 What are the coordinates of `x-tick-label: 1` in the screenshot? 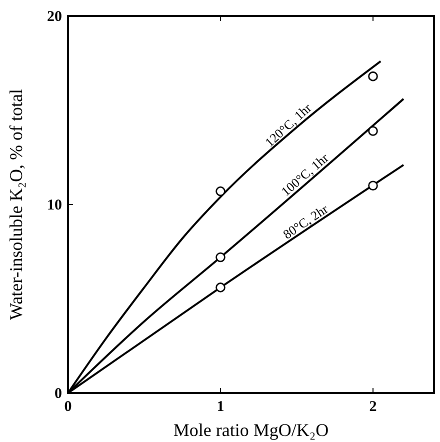 It's located at (220, 407).